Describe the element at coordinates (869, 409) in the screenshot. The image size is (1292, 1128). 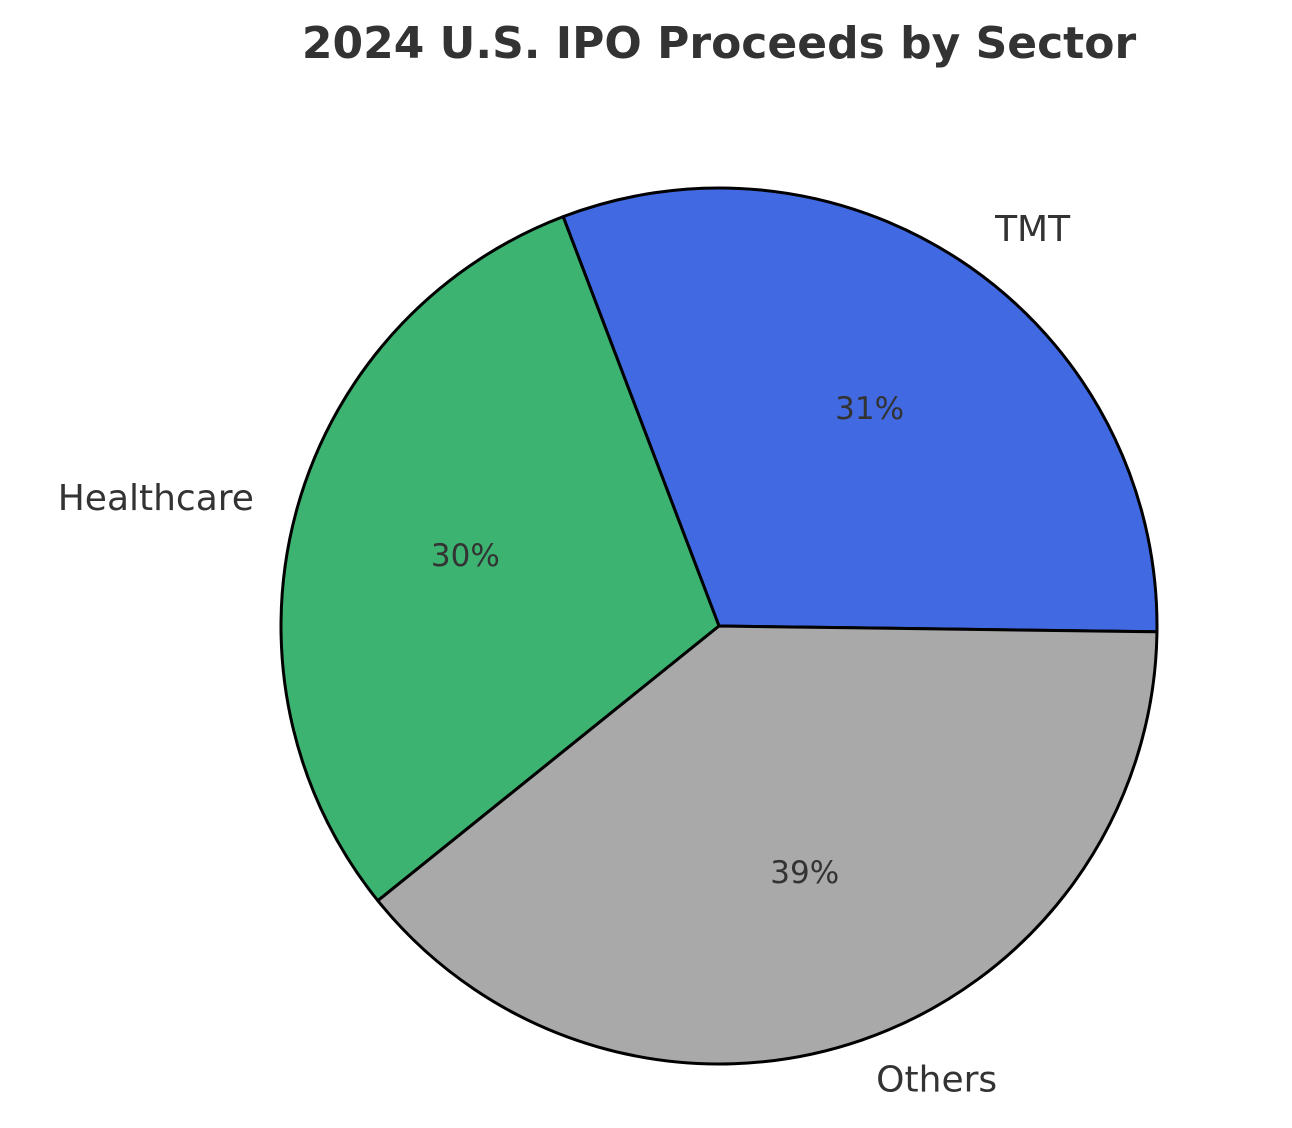
I see `pct-label-tmt: 31%` at that location.